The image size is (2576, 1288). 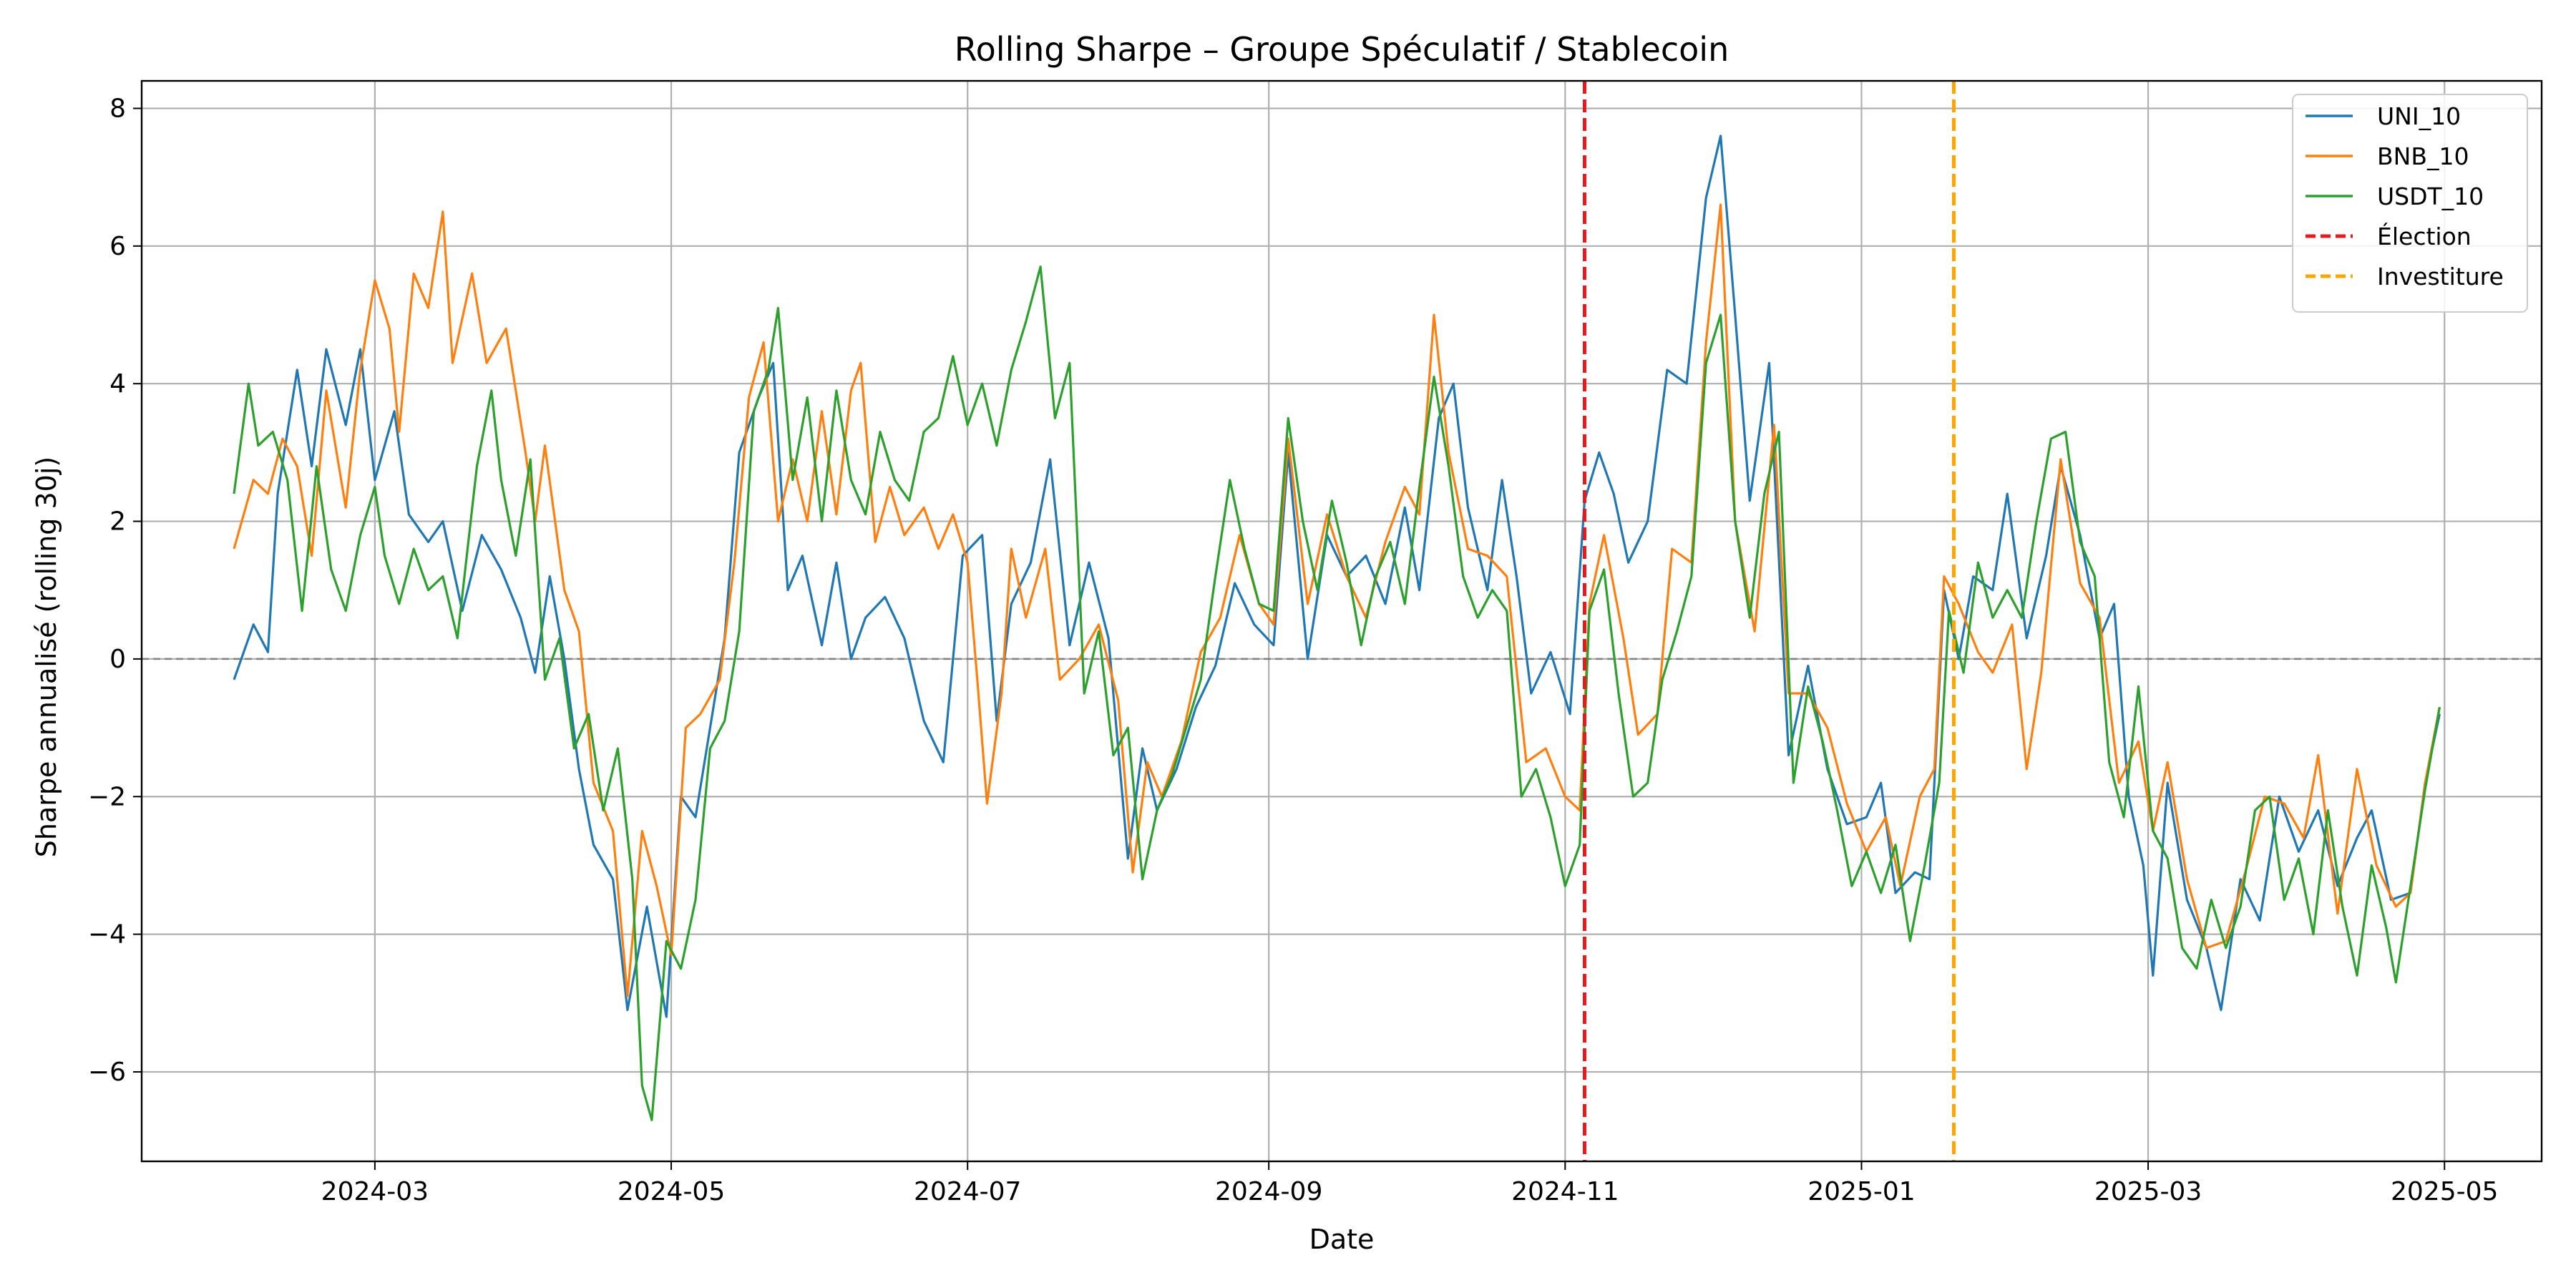 What do you see at coordinates (107, 935) in the screenshot?
I see `y-tick-label: −4` at bounding box center [107, 935].